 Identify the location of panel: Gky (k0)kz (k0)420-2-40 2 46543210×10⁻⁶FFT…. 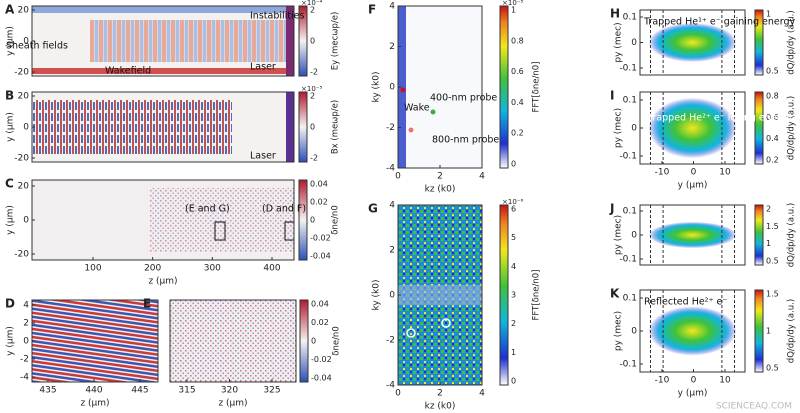
(455, 305).